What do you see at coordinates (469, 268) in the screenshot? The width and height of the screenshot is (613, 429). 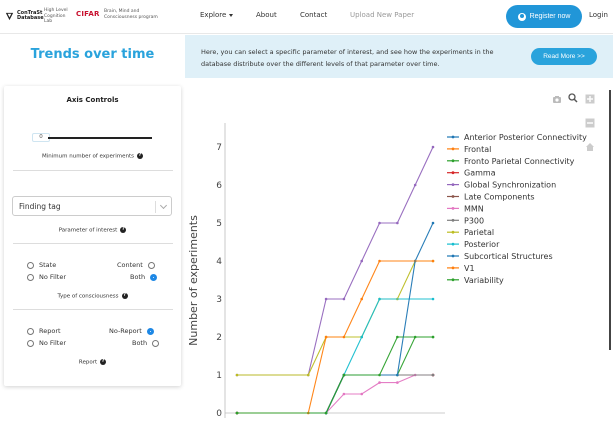 I see `legend-entry: V1` at bounding box center [469, 268].